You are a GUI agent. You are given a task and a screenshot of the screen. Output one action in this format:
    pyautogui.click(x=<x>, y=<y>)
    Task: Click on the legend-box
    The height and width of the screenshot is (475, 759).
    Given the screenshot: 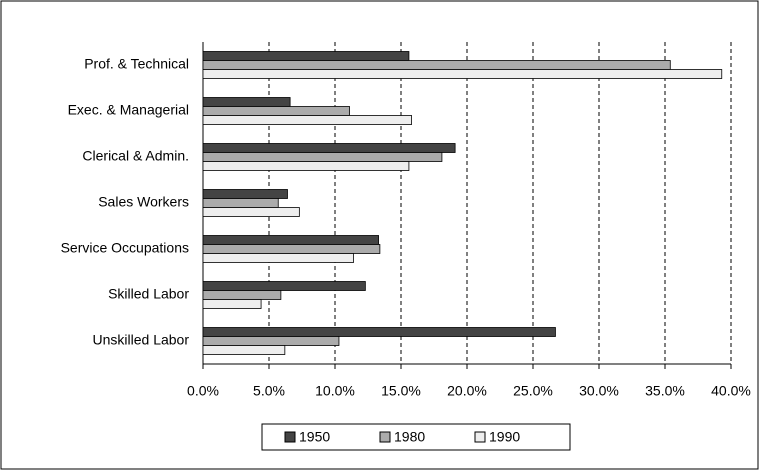 What is the action you would take?
    pyautogui.click(x=416, y=437)
    